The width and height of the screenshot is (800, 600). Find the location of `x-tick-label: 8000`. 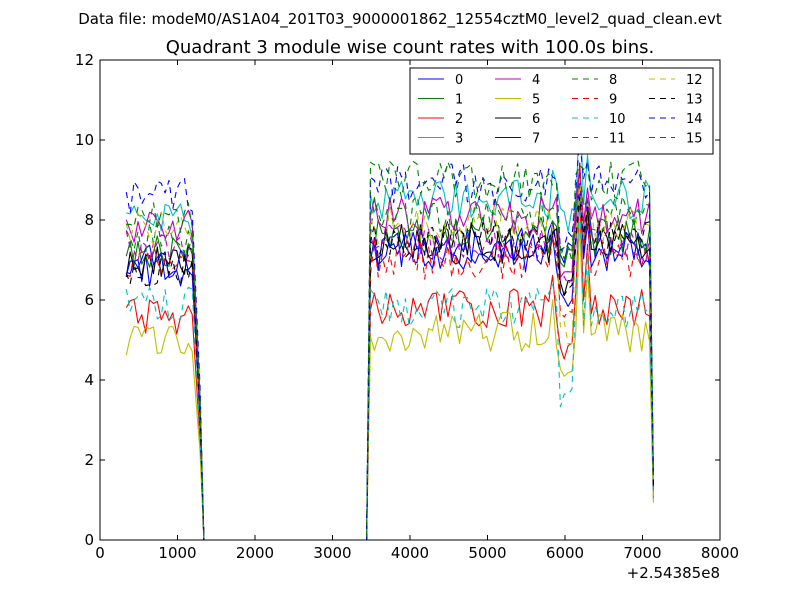

x-tick-label: 8000 is located at coordinates (720, 553).